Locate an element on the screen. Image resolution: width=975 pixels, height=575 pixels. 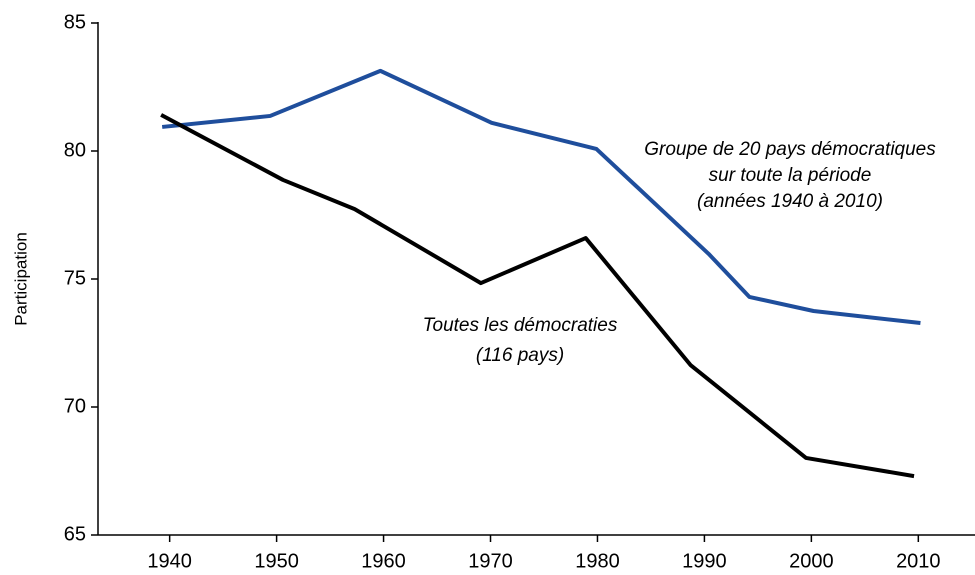
x-tick-label: 2010 is located at coordinates (918, 561).